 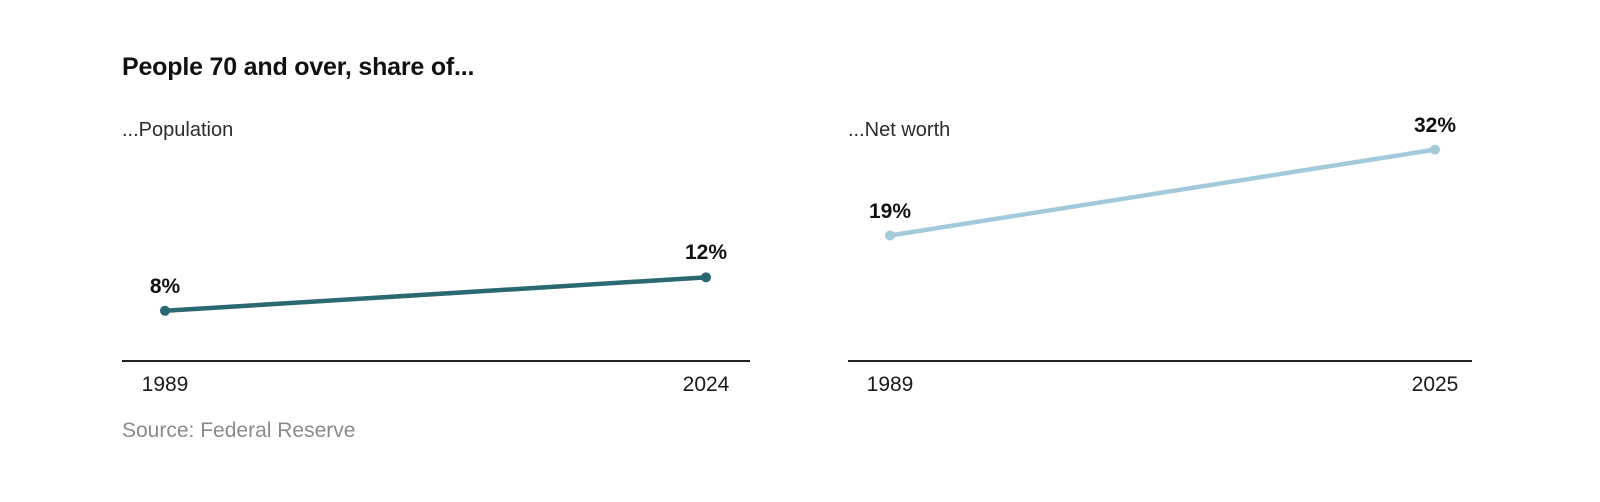 I want to click on population-chart-subtitle: ...Population, so click(x=178, y=130).